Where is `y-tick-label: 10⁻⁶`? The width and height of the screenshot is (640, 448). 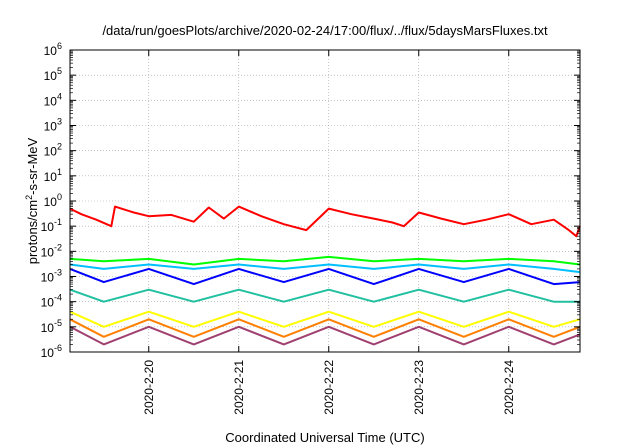 y-tick-label: 10⁻⁶ is located at coordinates (51, 351).